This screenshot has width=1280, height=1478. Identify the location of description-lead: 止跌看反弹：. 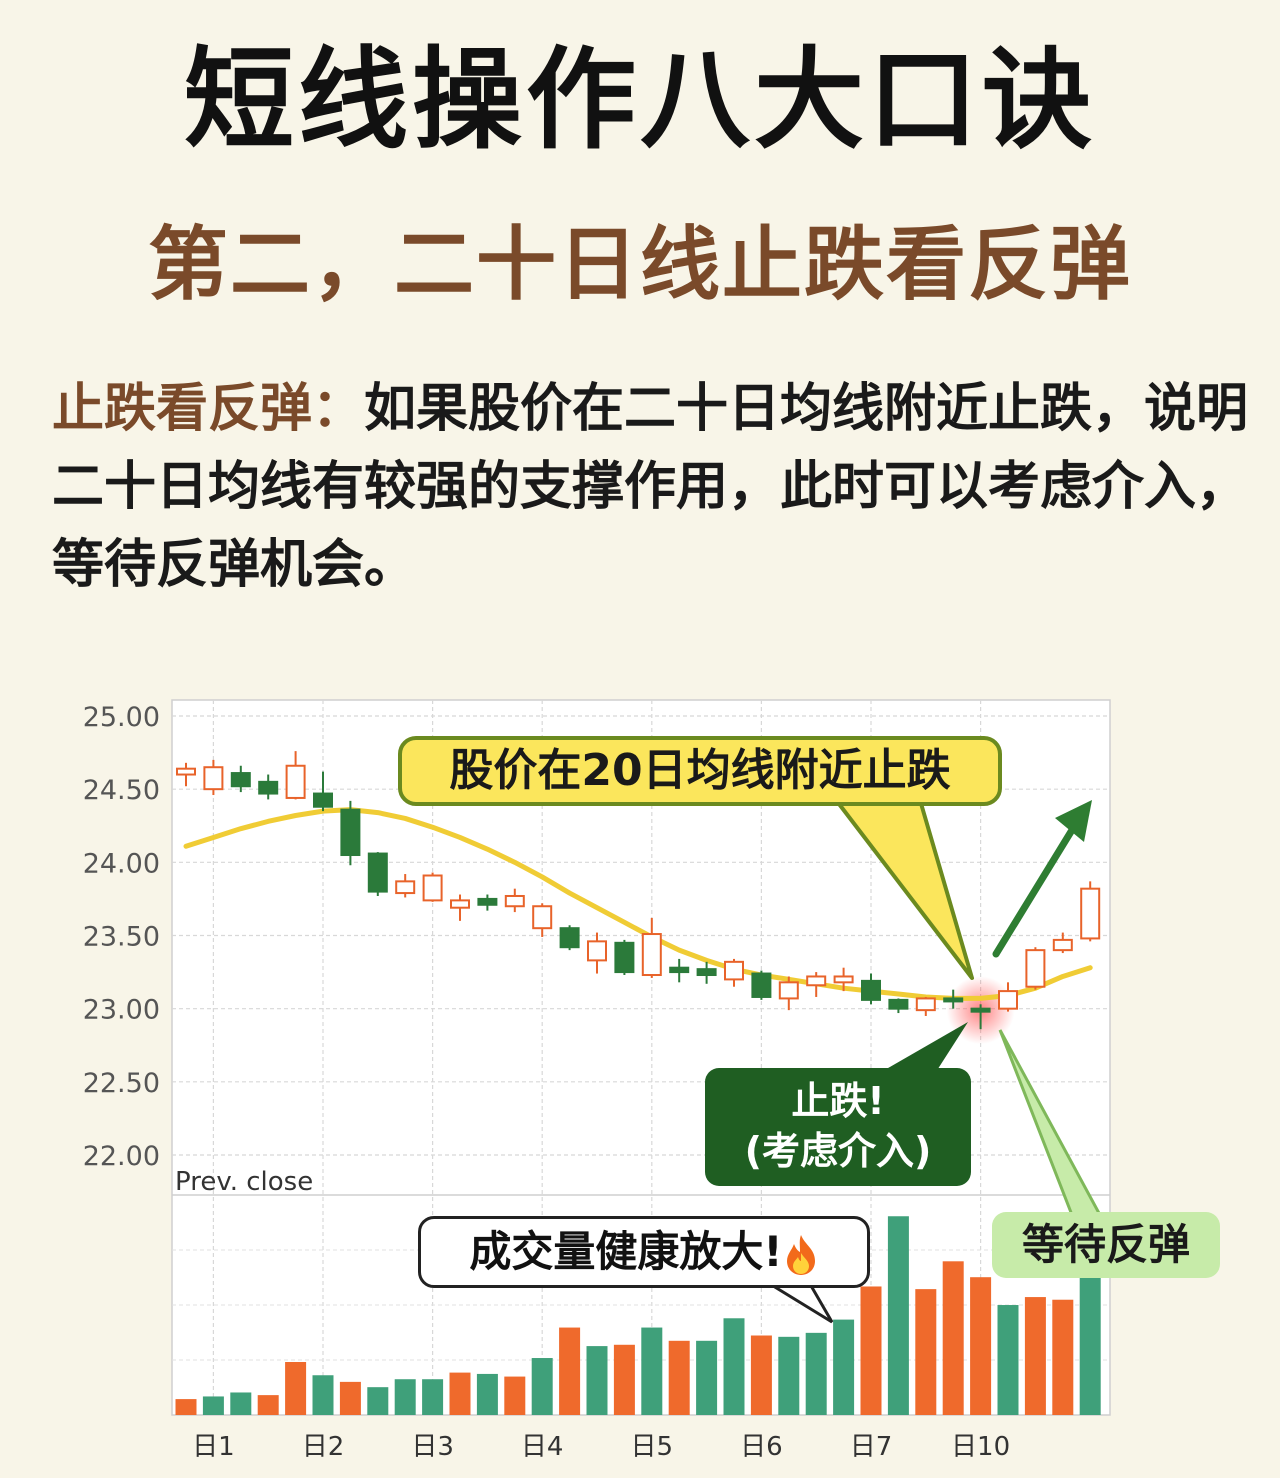
(208, 409).